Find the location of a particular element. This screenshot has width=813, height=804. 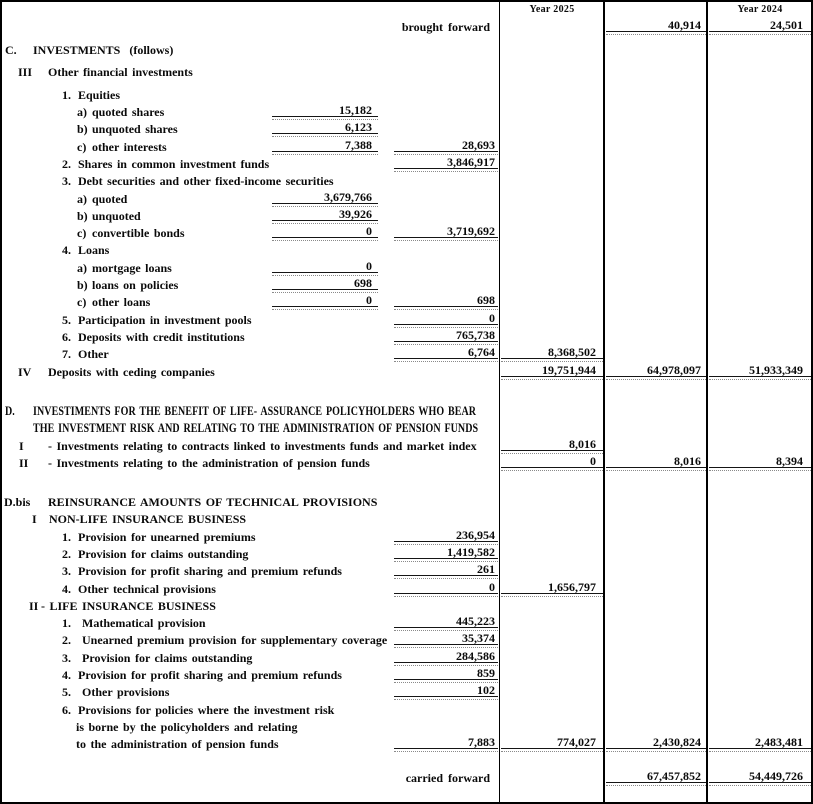

row-label: unquoted shares is located at coordinates (135, 129).